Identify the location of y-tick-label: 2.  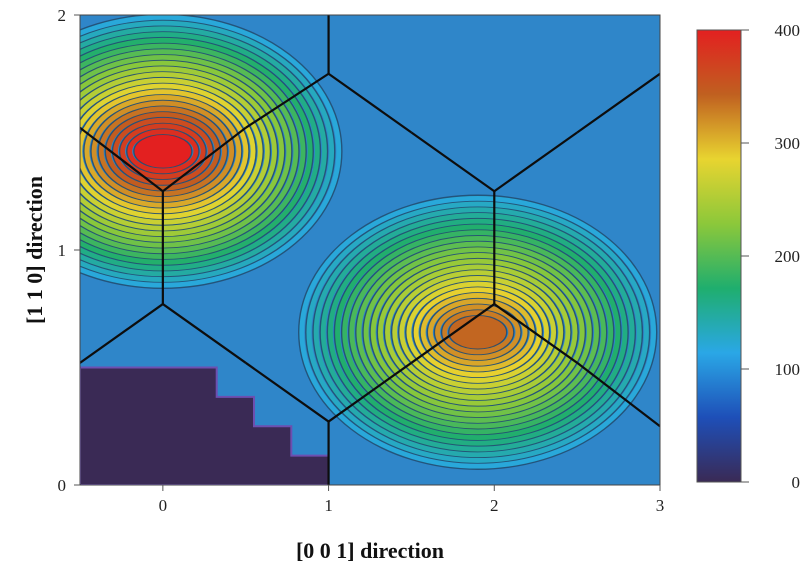
(62, 15).